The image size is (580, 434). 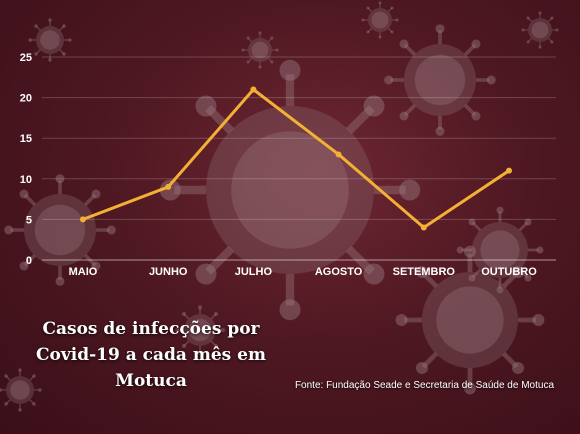 I want to click on y-tick-label: 0, so click(x=29, y=261).